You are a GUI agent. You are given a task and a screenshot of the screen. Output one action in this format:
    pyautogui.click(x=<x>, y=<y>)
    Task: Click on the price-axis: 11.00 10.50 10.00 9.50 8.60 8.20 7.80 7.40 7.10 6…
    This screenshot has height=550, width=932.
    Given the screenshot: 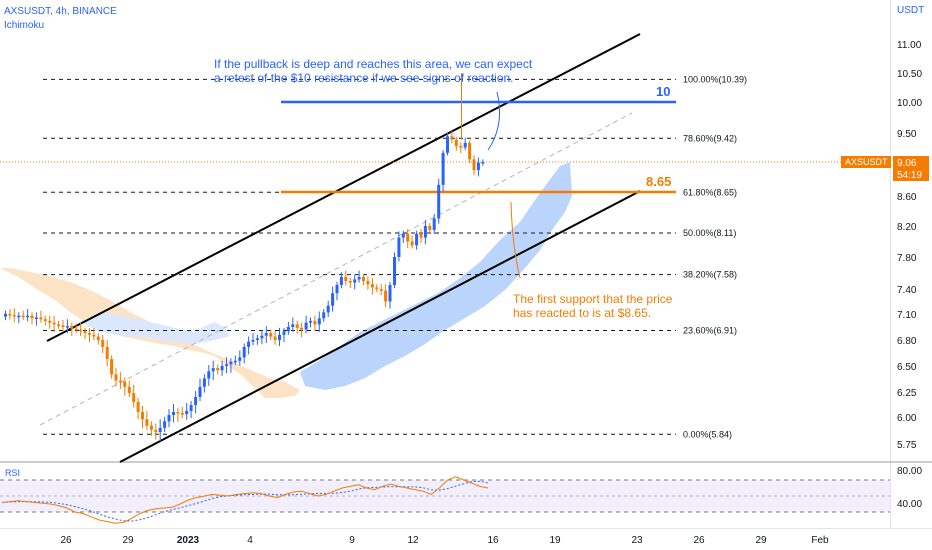 What is the action you would take?
    pyautogui.click(x=909, y=245)
    